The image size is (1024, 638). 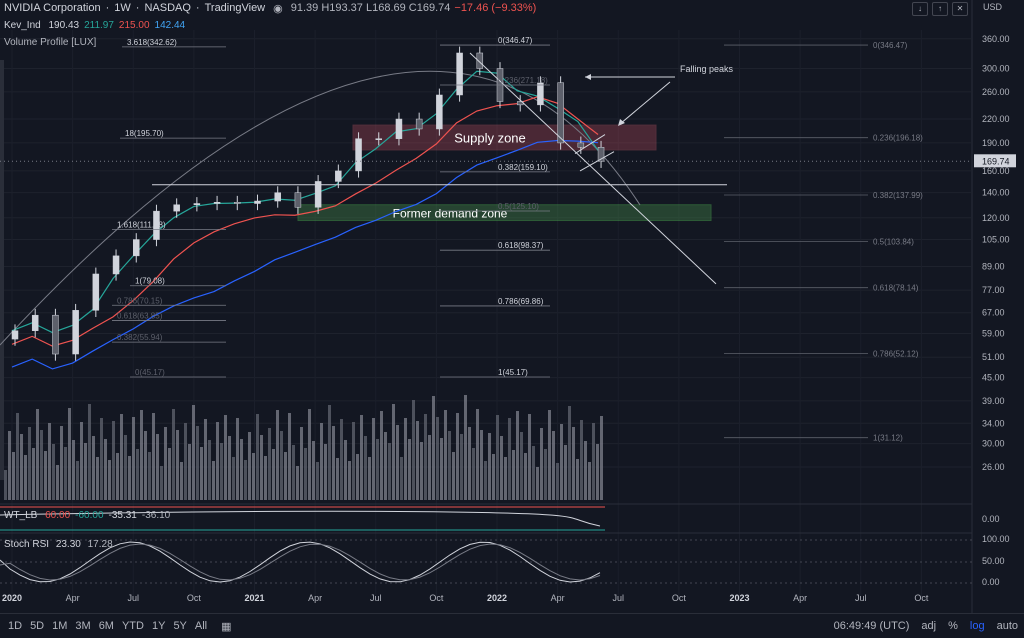 I want to click on stoch-legend: Stoch RSI 23.30 17.28, so click(x=58, y=544).